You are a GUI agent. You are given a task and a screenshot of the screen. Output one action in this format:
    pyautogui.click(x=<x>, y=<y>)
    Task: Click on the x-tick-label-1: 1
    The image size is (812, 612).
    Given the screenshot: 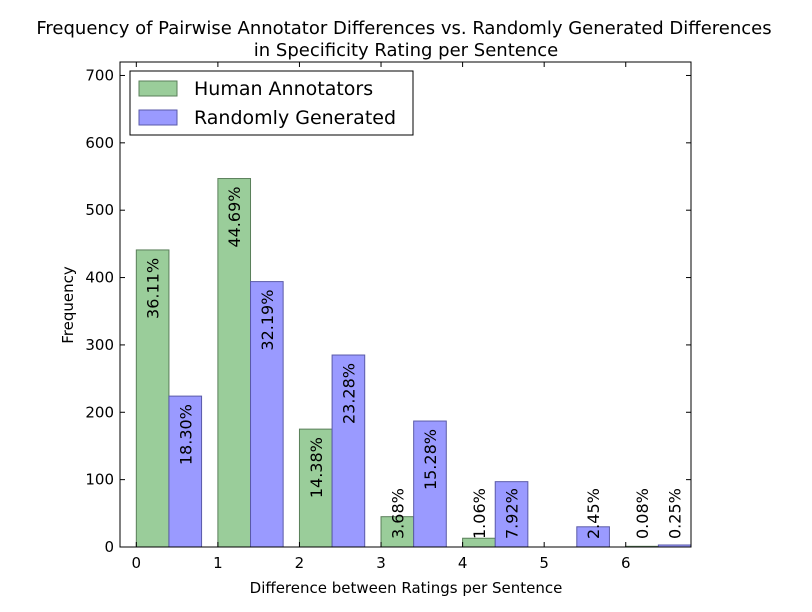 What is the action you would take?
    pyautogui.click(x=218, y=563)
    